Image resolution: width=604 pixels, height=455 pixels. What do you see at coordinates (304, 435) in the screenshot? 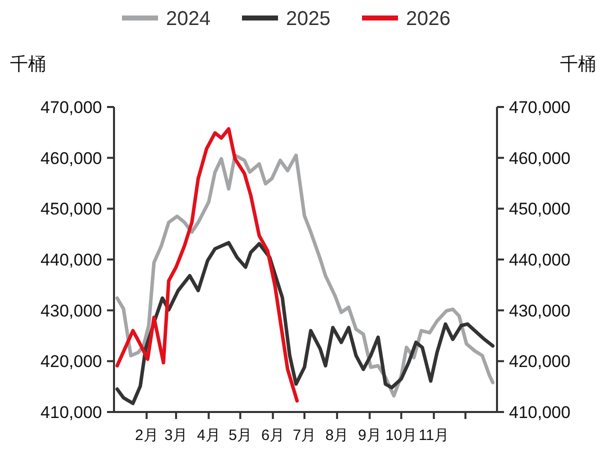
I see `x-tick-label: 7月` at bounding box center [304, 435].